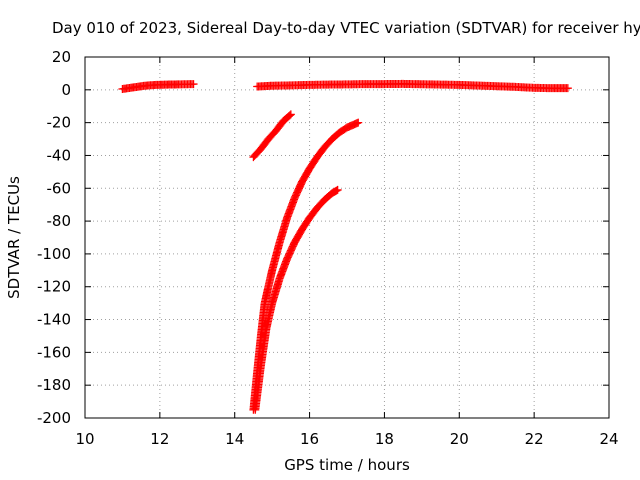  I want to click on x-tick-label: 10, so click(84, 439).